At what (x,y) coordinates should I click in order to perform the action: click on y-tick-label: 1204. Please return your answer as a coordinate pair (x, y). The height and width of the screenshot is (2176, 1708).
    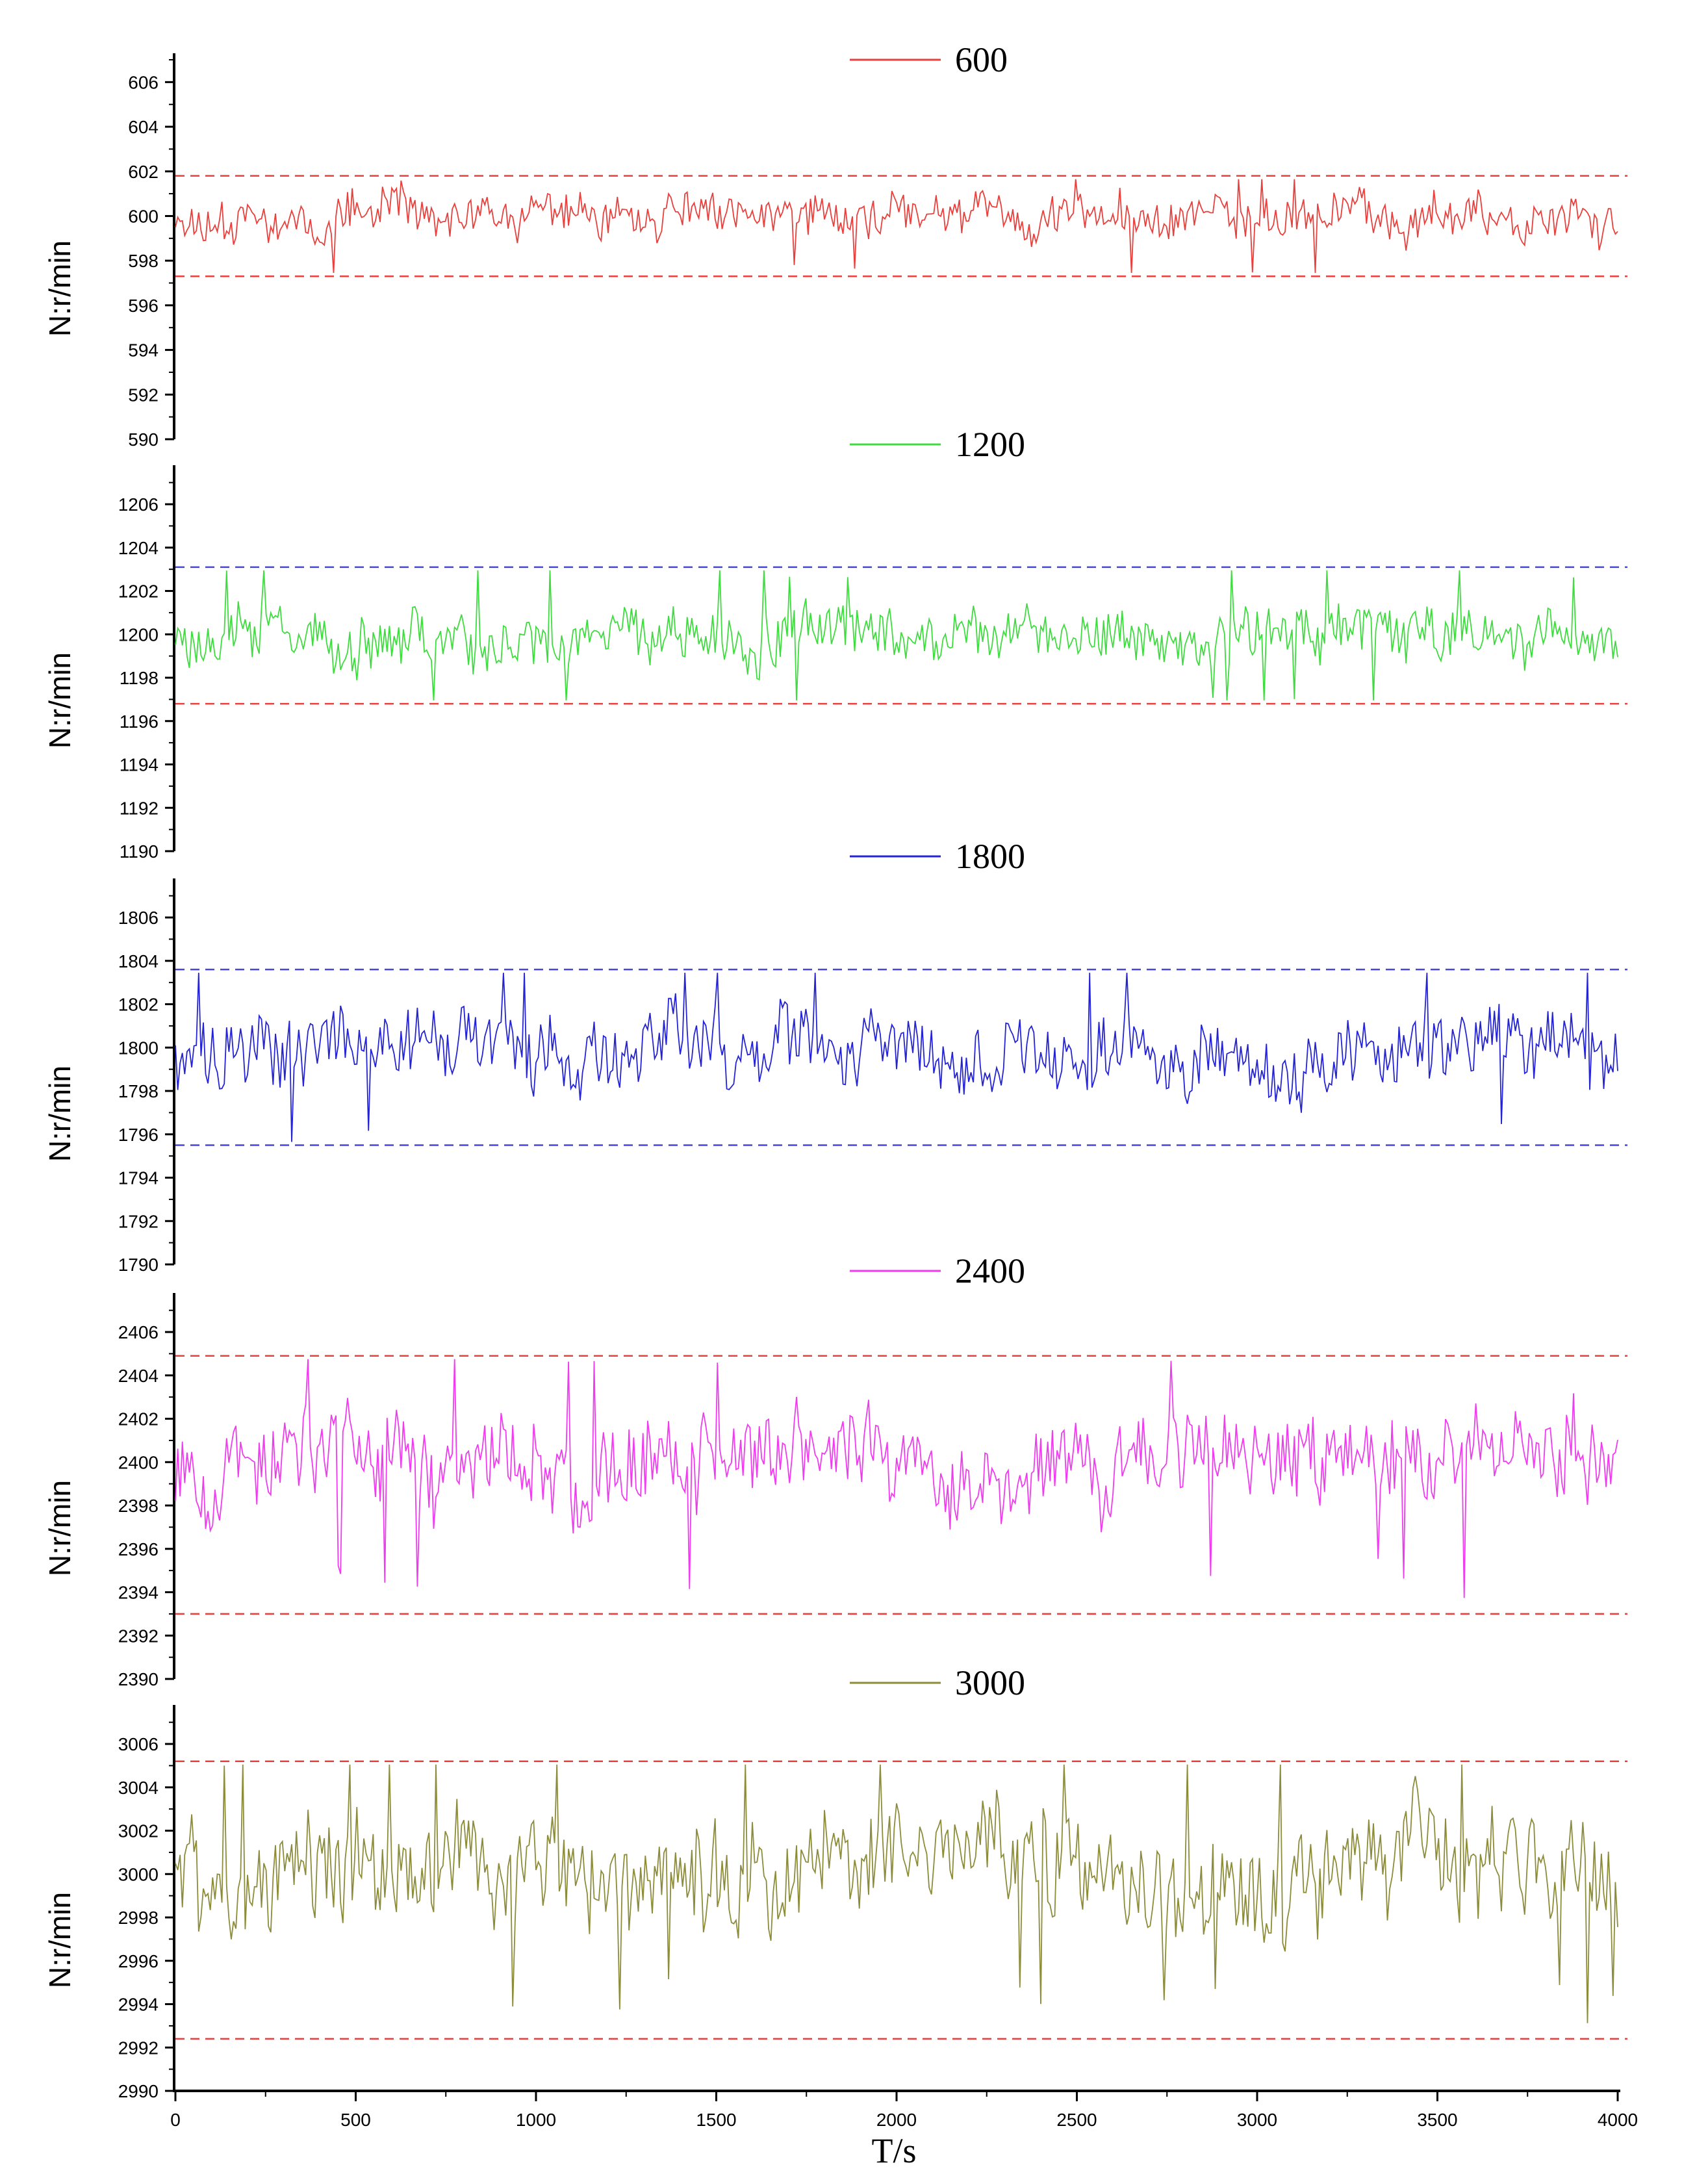
    Looking at the image, I should click on (138, 548).